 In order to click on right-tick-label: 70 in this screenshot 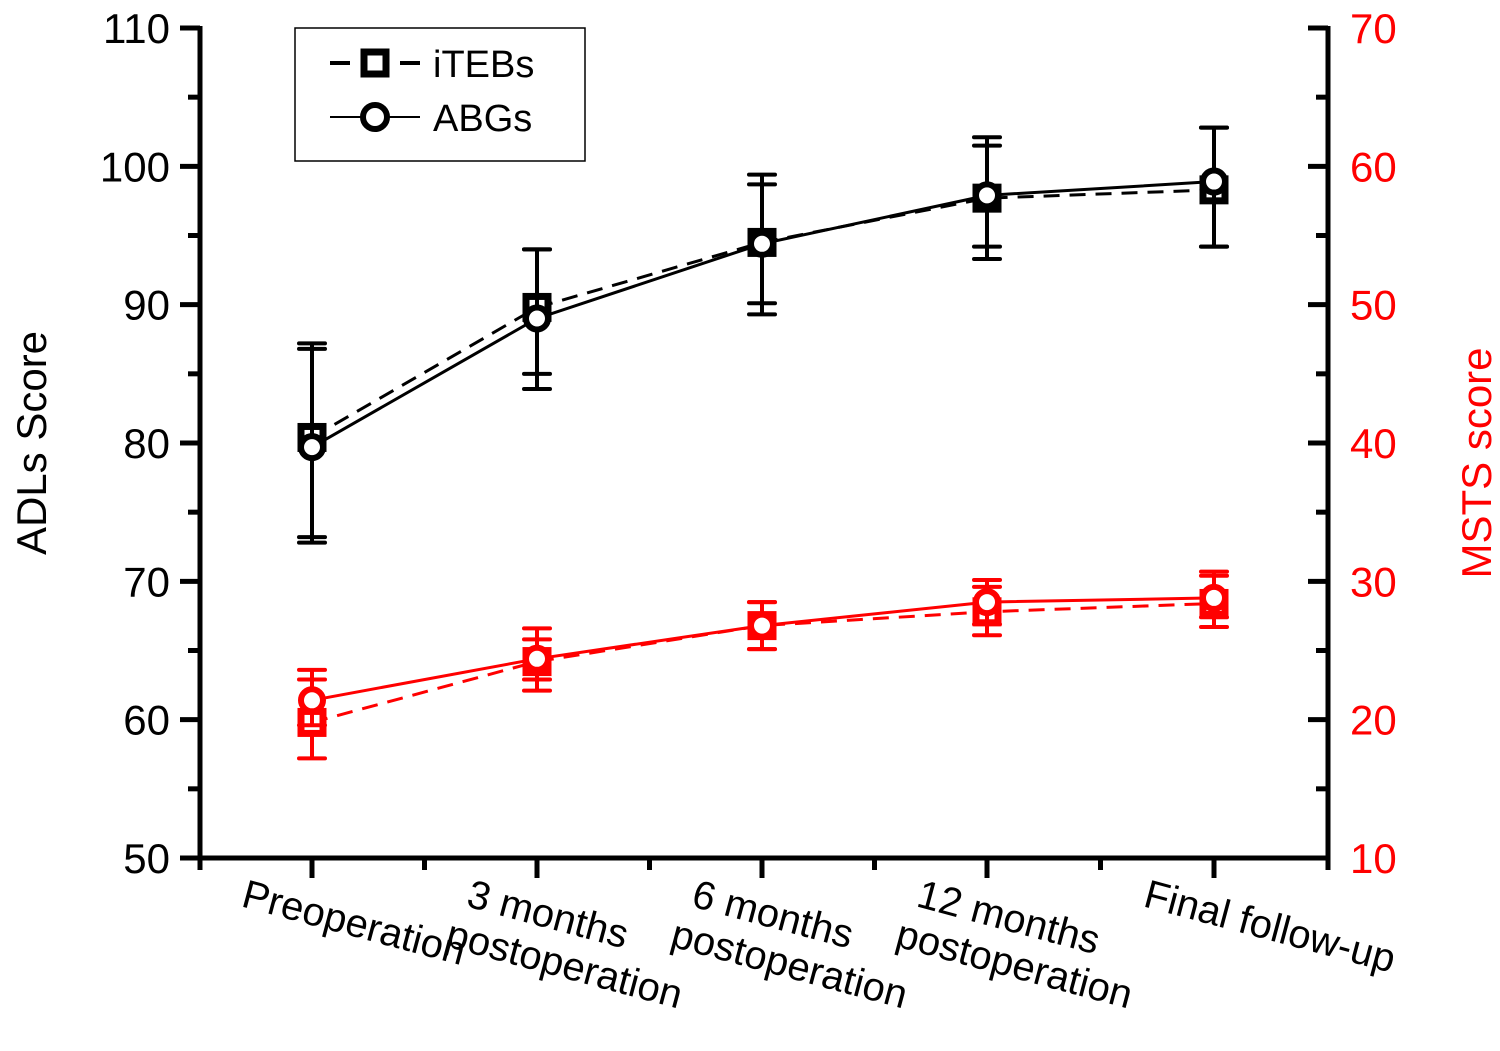, I will do `click(1373, 28)`.